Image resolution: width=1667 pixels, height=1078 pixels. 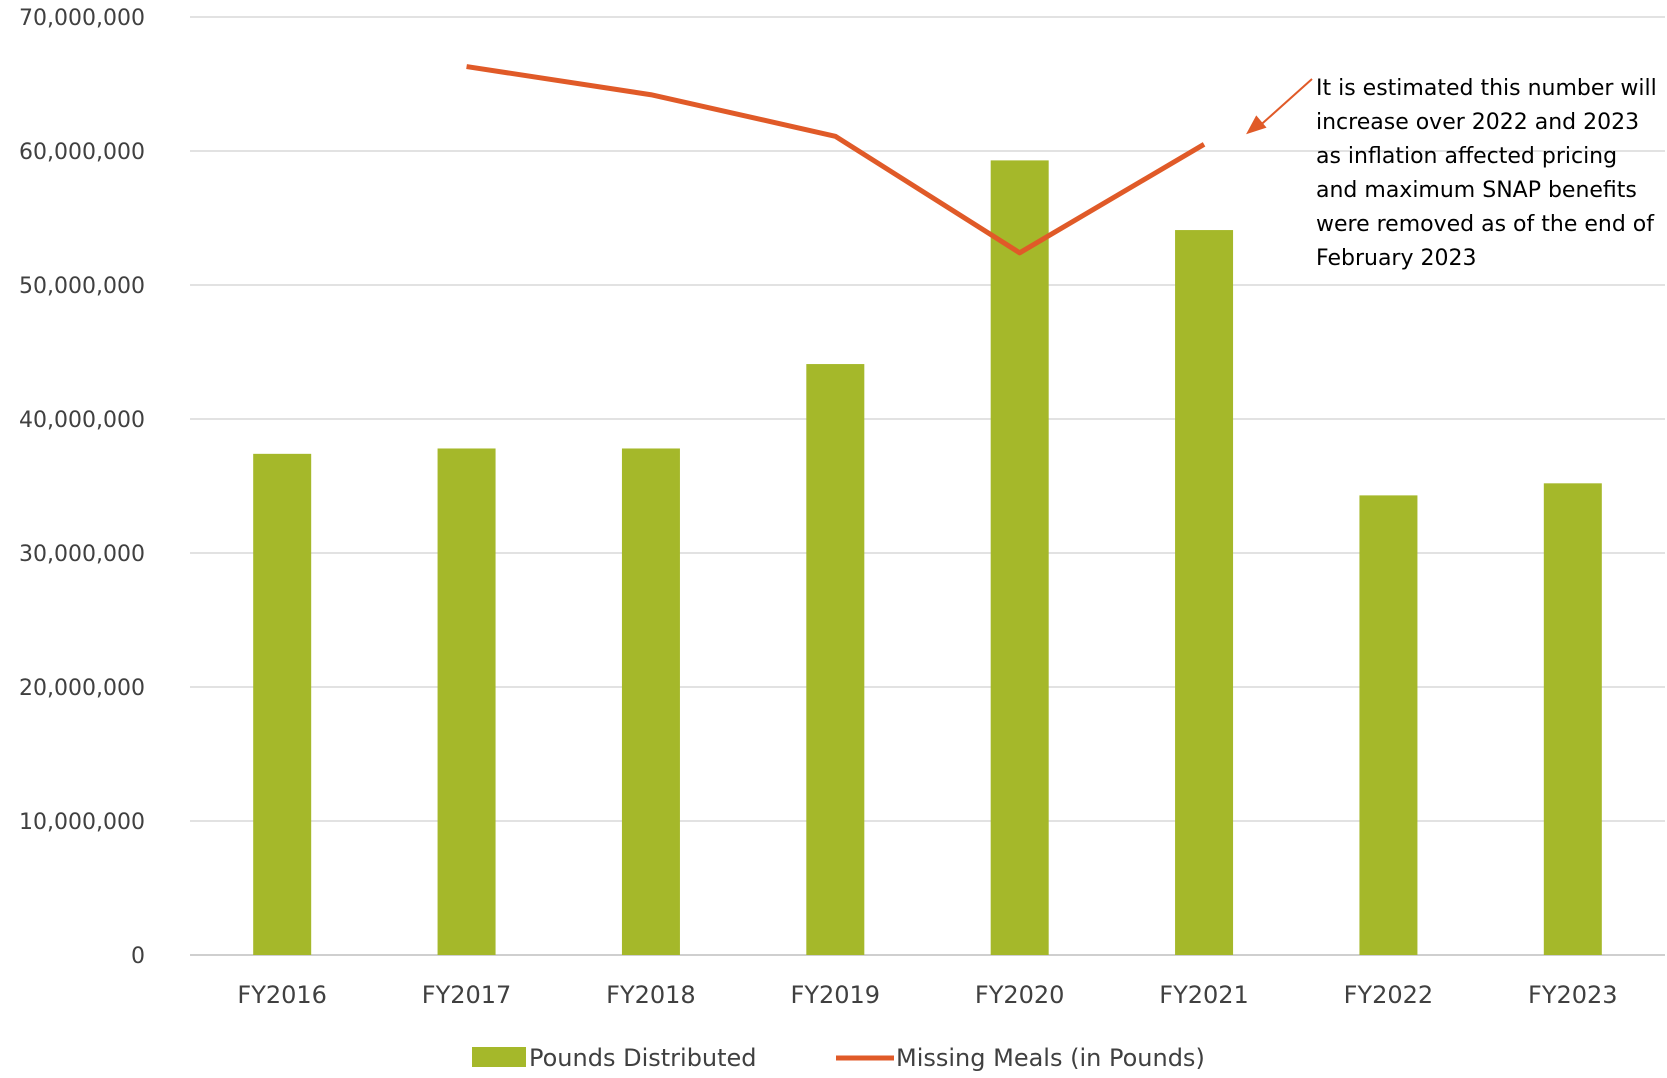 I want to click on y-tick-label: 40,000,000, so click(x=82, y=420).